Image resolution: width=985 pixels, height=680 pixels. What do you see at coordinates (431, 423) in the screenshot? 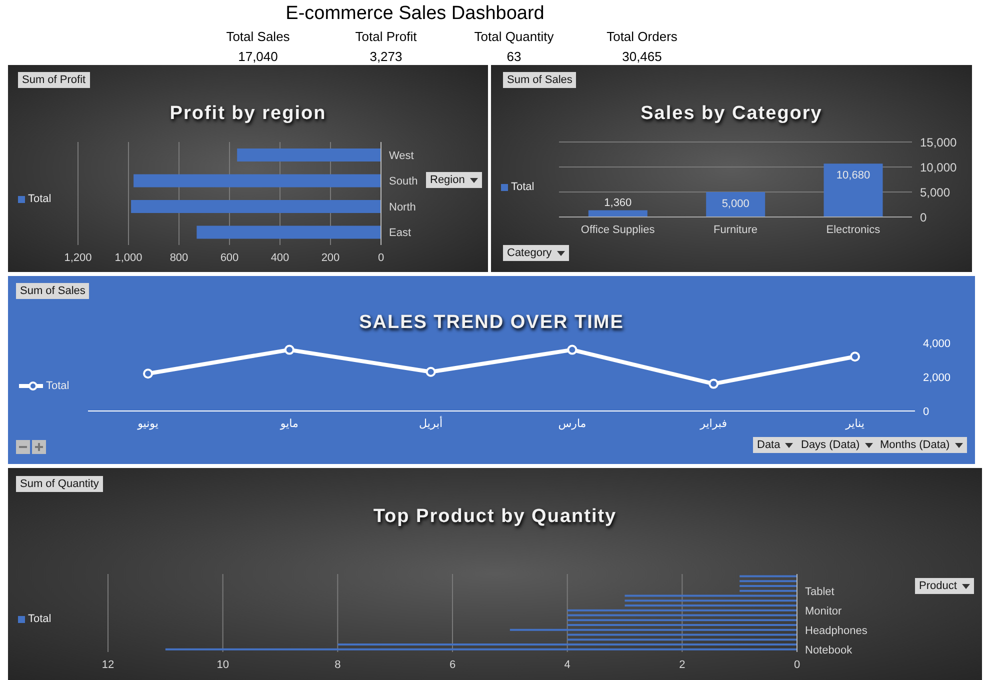
I see `x-tick-label: أبريل` at bounding box center [431, 423].